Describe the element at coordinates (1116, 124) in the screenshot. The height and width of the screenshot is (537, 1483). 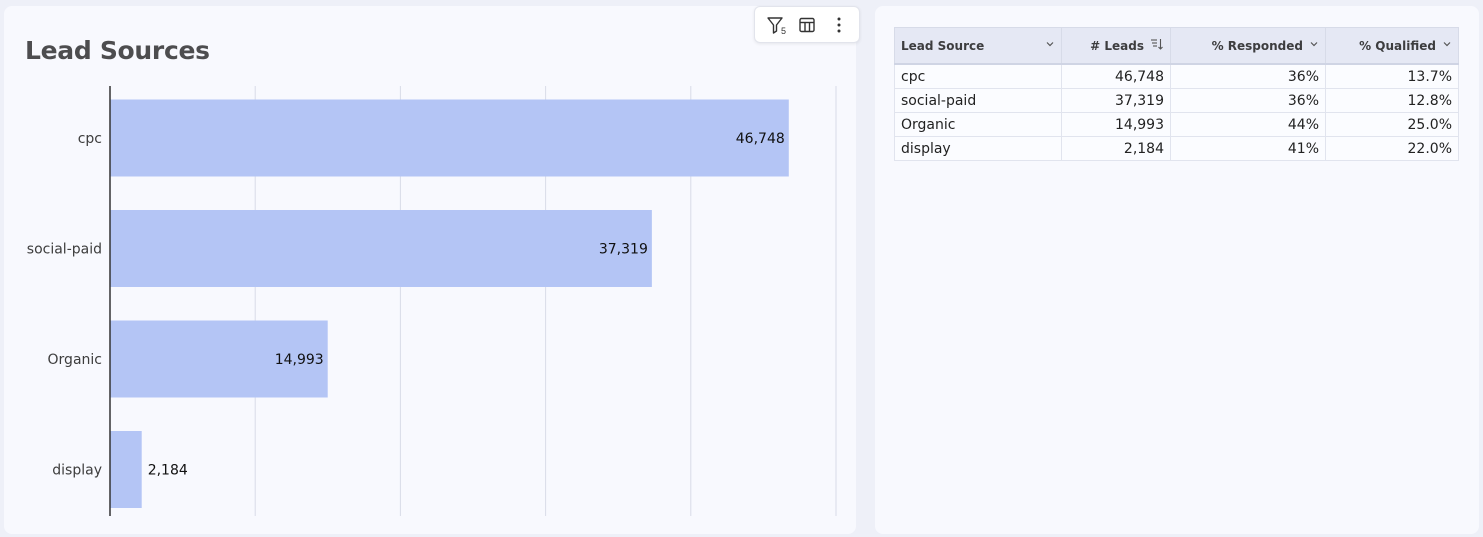
I see `cell-leads: 14,993` at that location.